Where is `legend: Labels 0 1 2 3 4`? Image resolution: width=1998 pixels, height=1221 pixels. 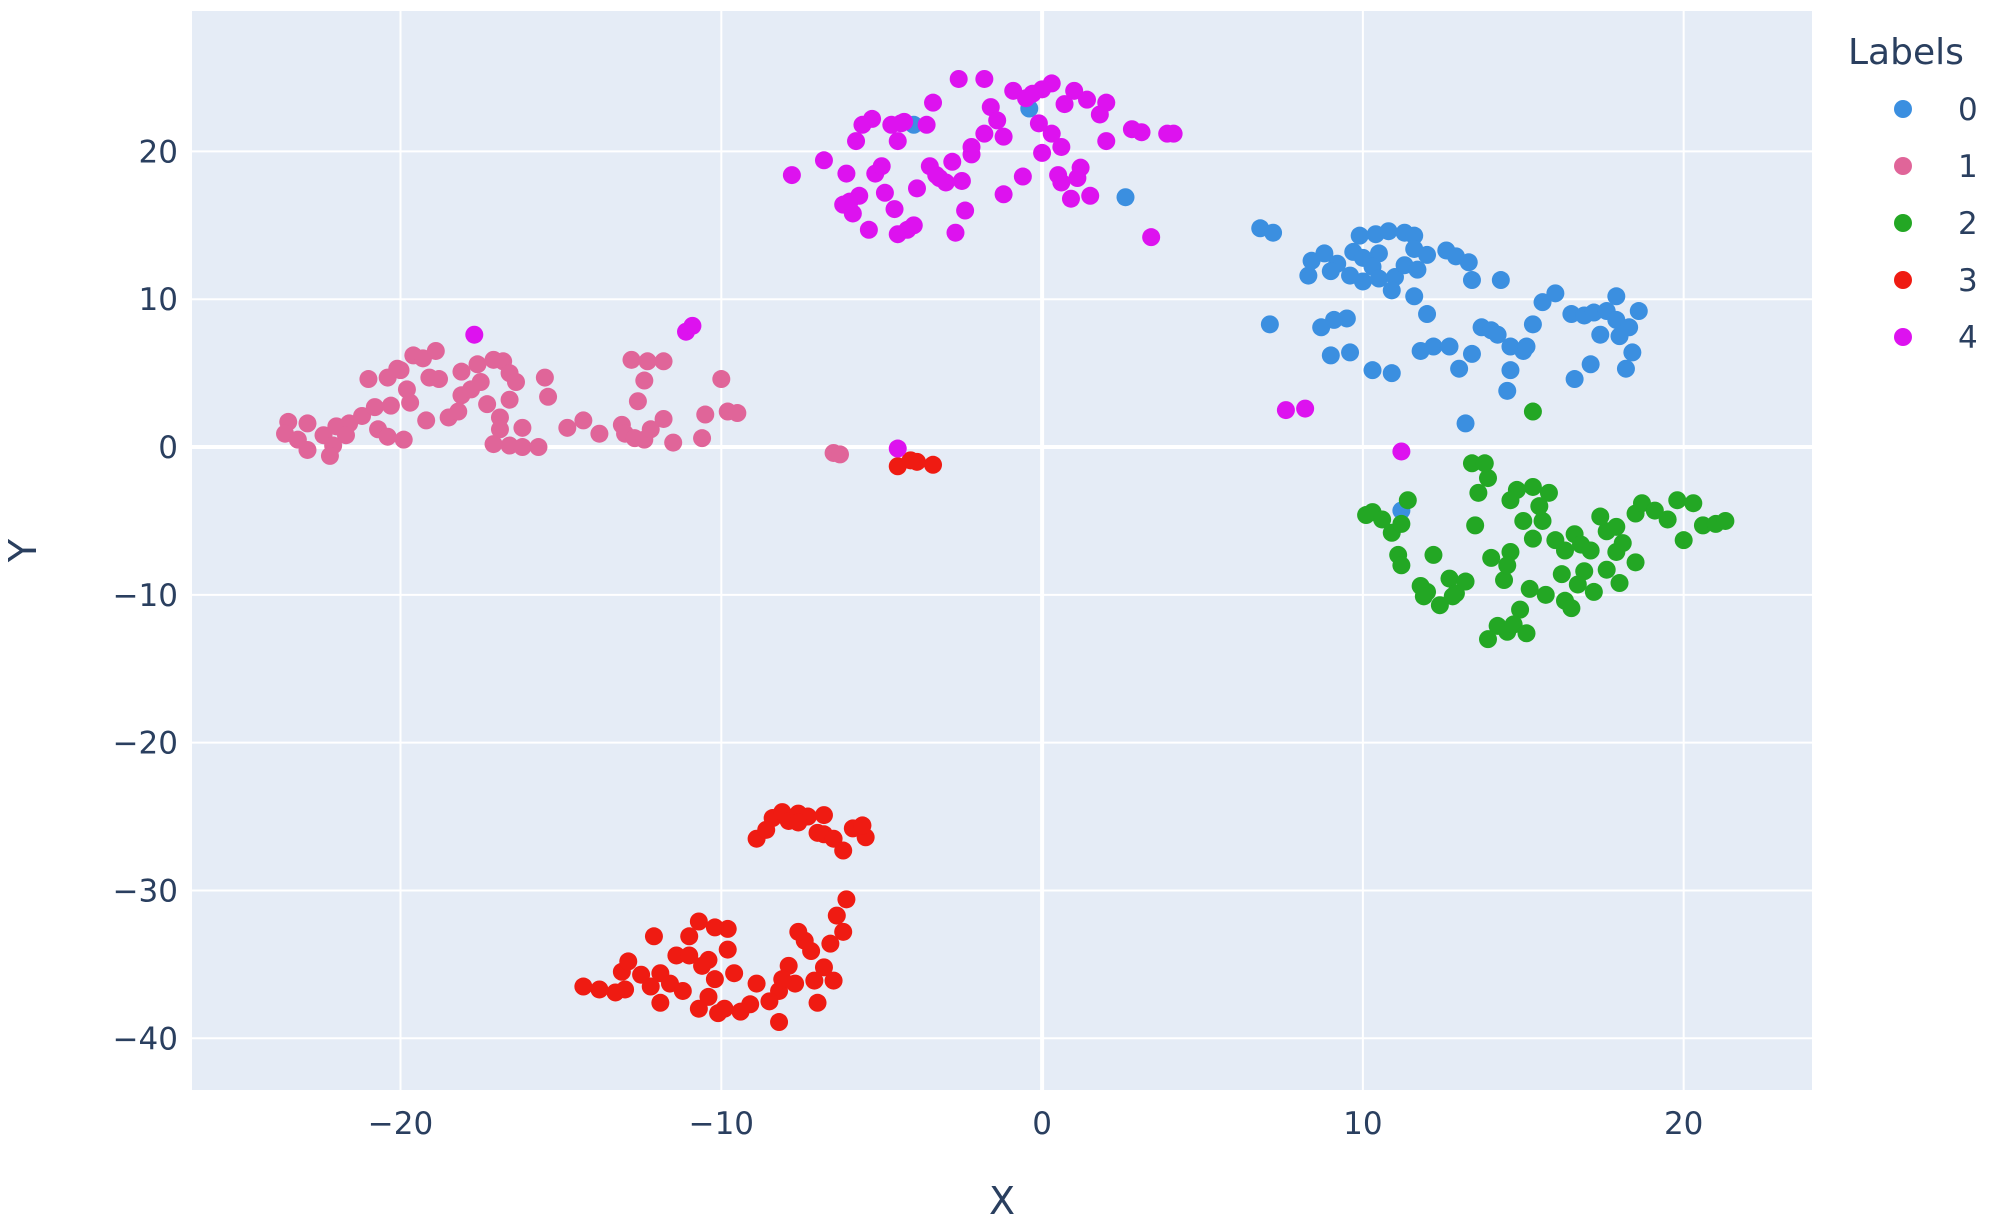
legend: Labels 0 1 2 3 4 is located at coordinates (1913, 194).